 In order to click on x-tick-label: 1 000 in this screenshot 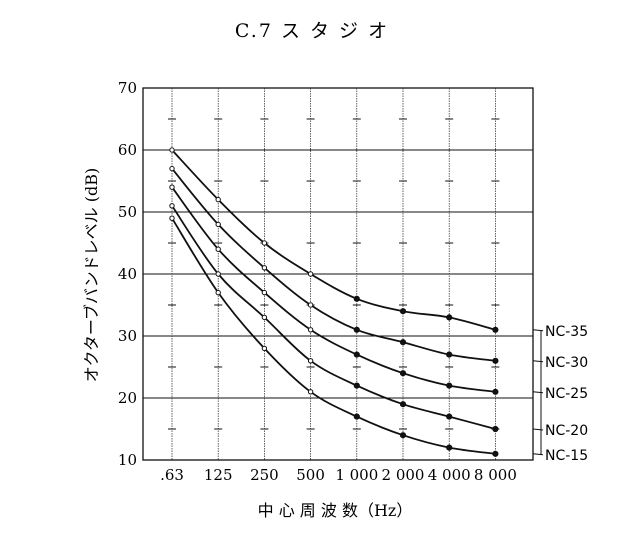, I will do `click(356, 475)`.